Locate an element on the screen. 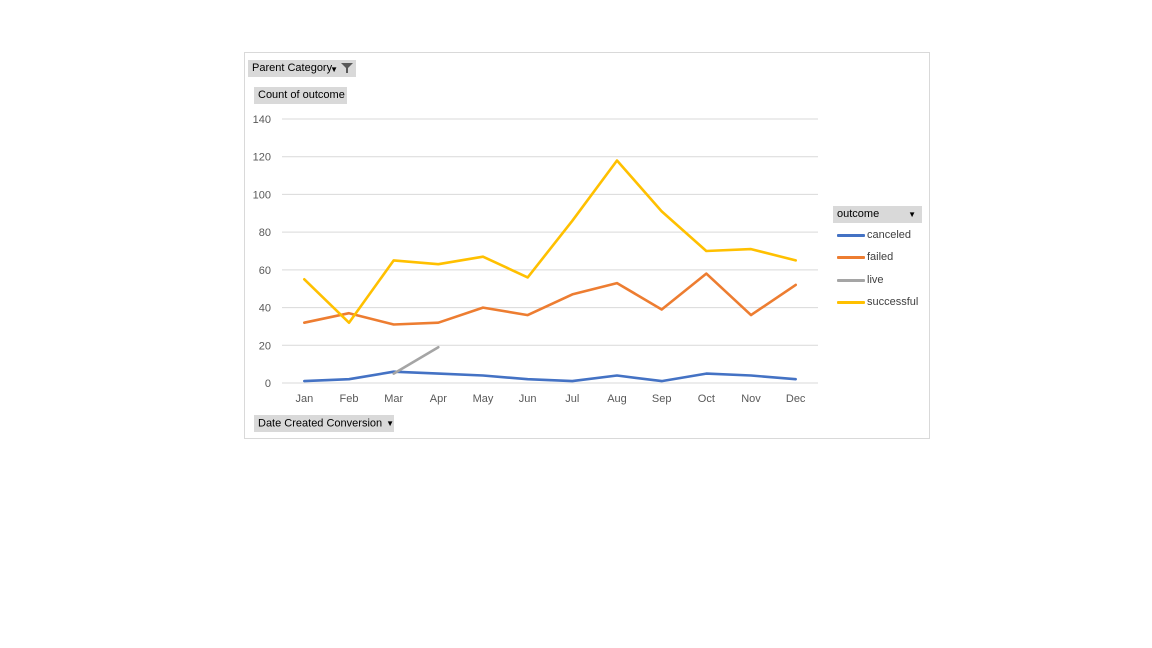 Image resolution: width=1152 pixels, height=648 pixels. y-tick-label: 40 is located at coordinates (265, 309).